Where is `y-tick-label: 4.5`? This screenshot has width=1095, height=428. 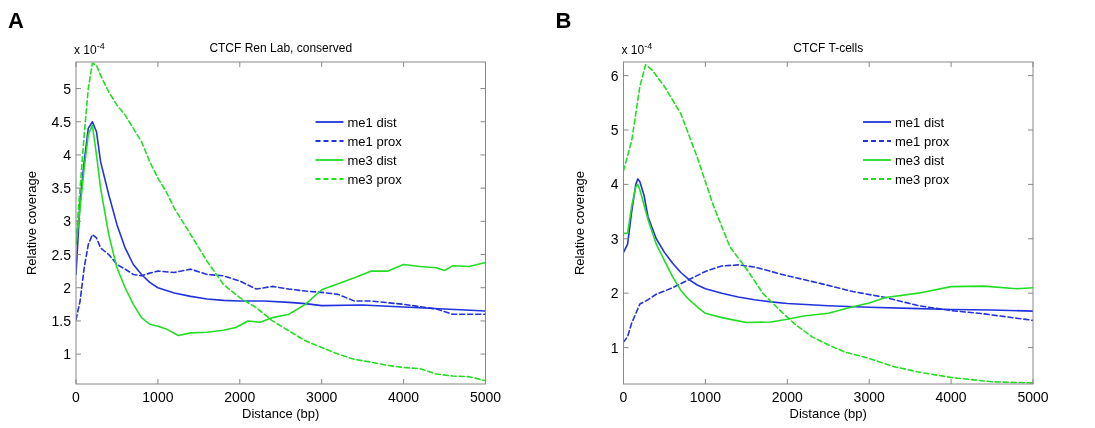 y-tick-label: 4.5 is located at coordinates (61, 121).